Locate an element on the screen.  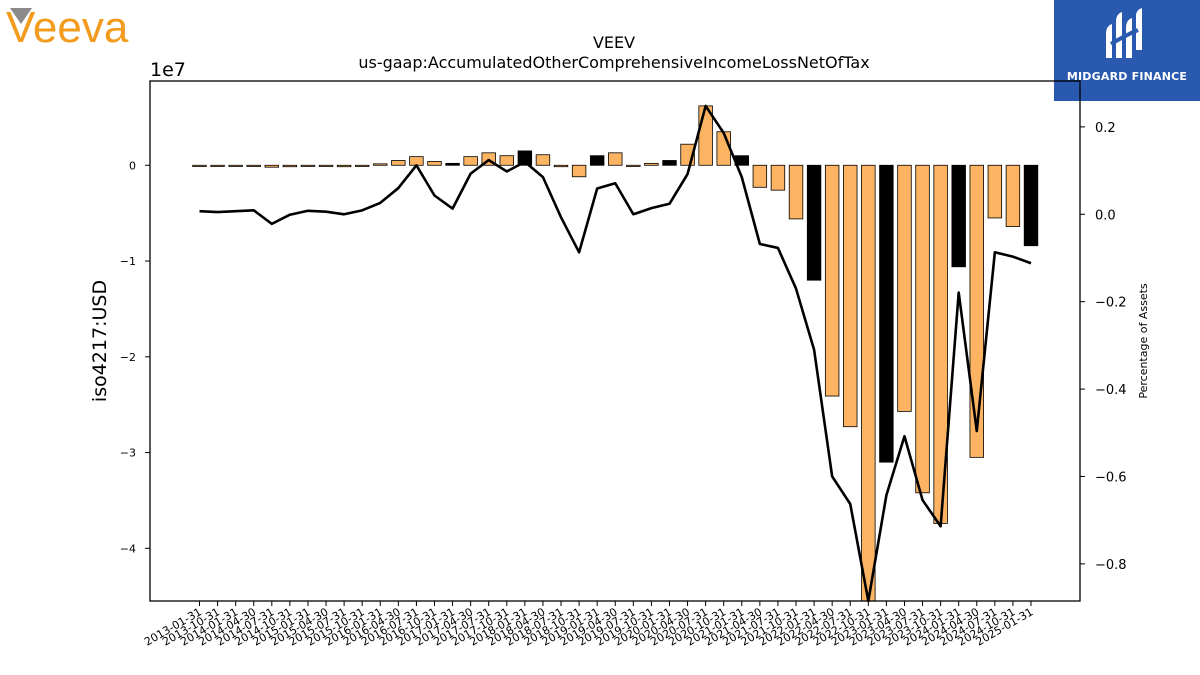
y-tick-label: −1 is located at coordinates (128, 261).